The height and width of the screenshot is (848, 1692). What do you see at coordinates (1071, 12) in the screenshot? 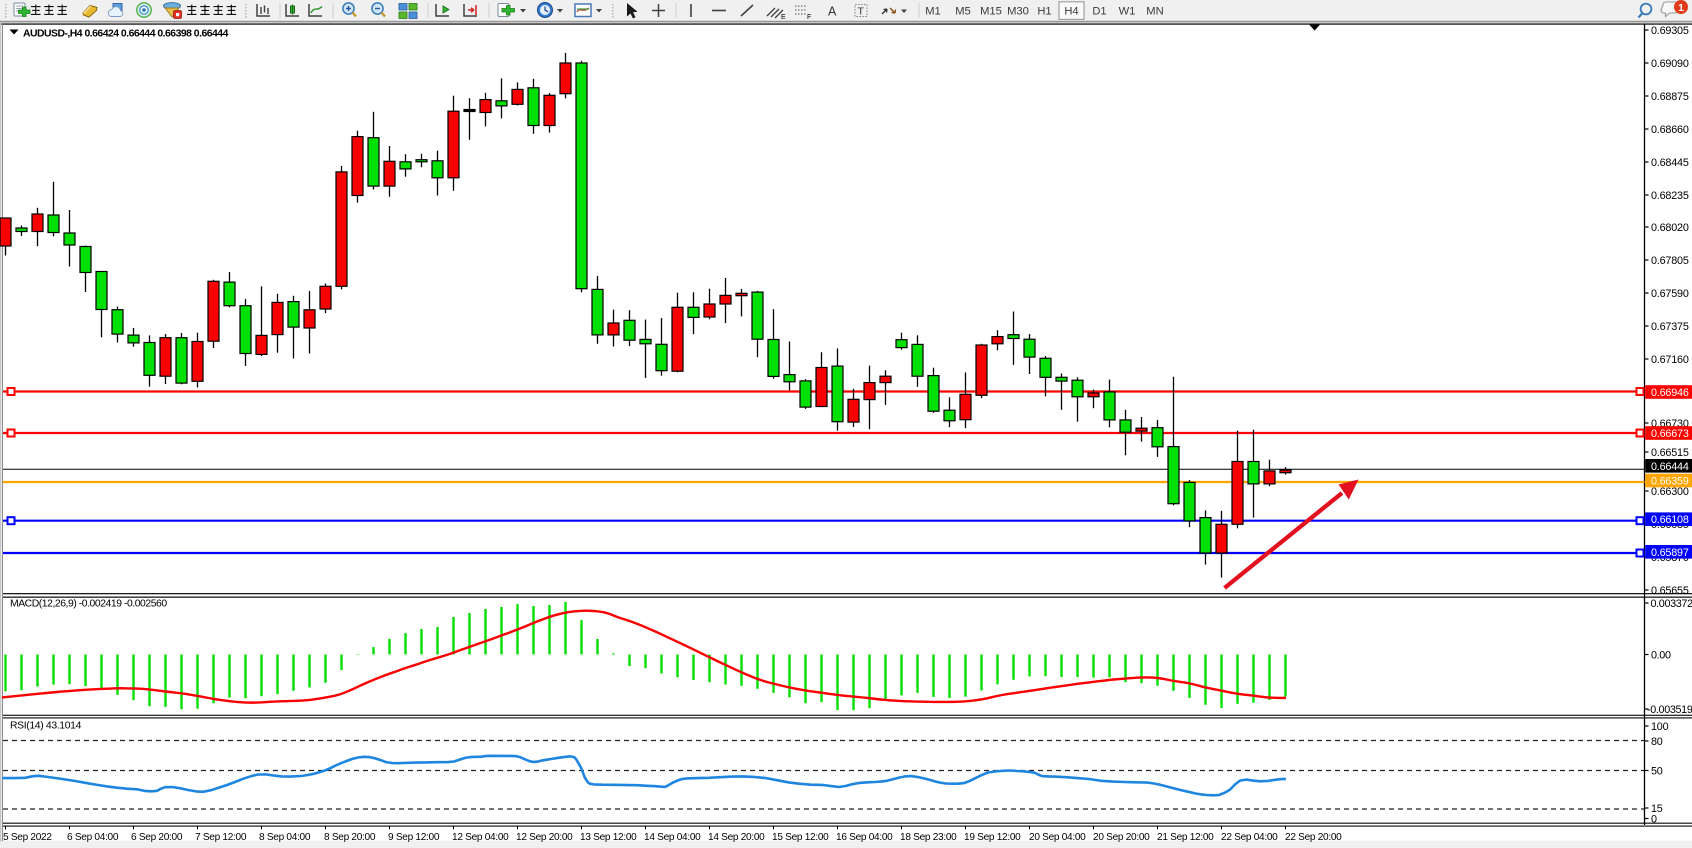
I see `svg-text: H4` at bounding box center [1071, 12].